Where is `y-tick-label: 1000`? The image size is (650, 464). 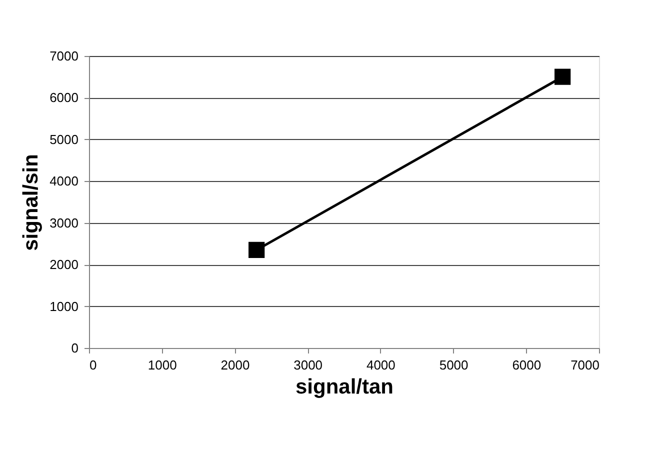 y-tick-label: 1000 is located at coordinates (64, 306).